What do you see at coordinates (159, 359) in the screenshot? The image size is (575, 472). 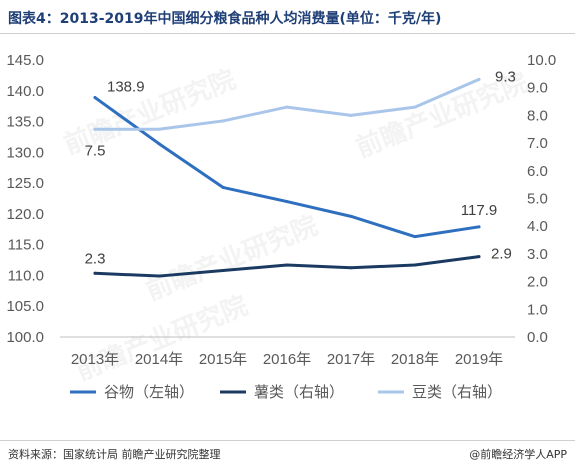 I see `x-axis-tick-label: 2014年` at bounding box center [159, 359].